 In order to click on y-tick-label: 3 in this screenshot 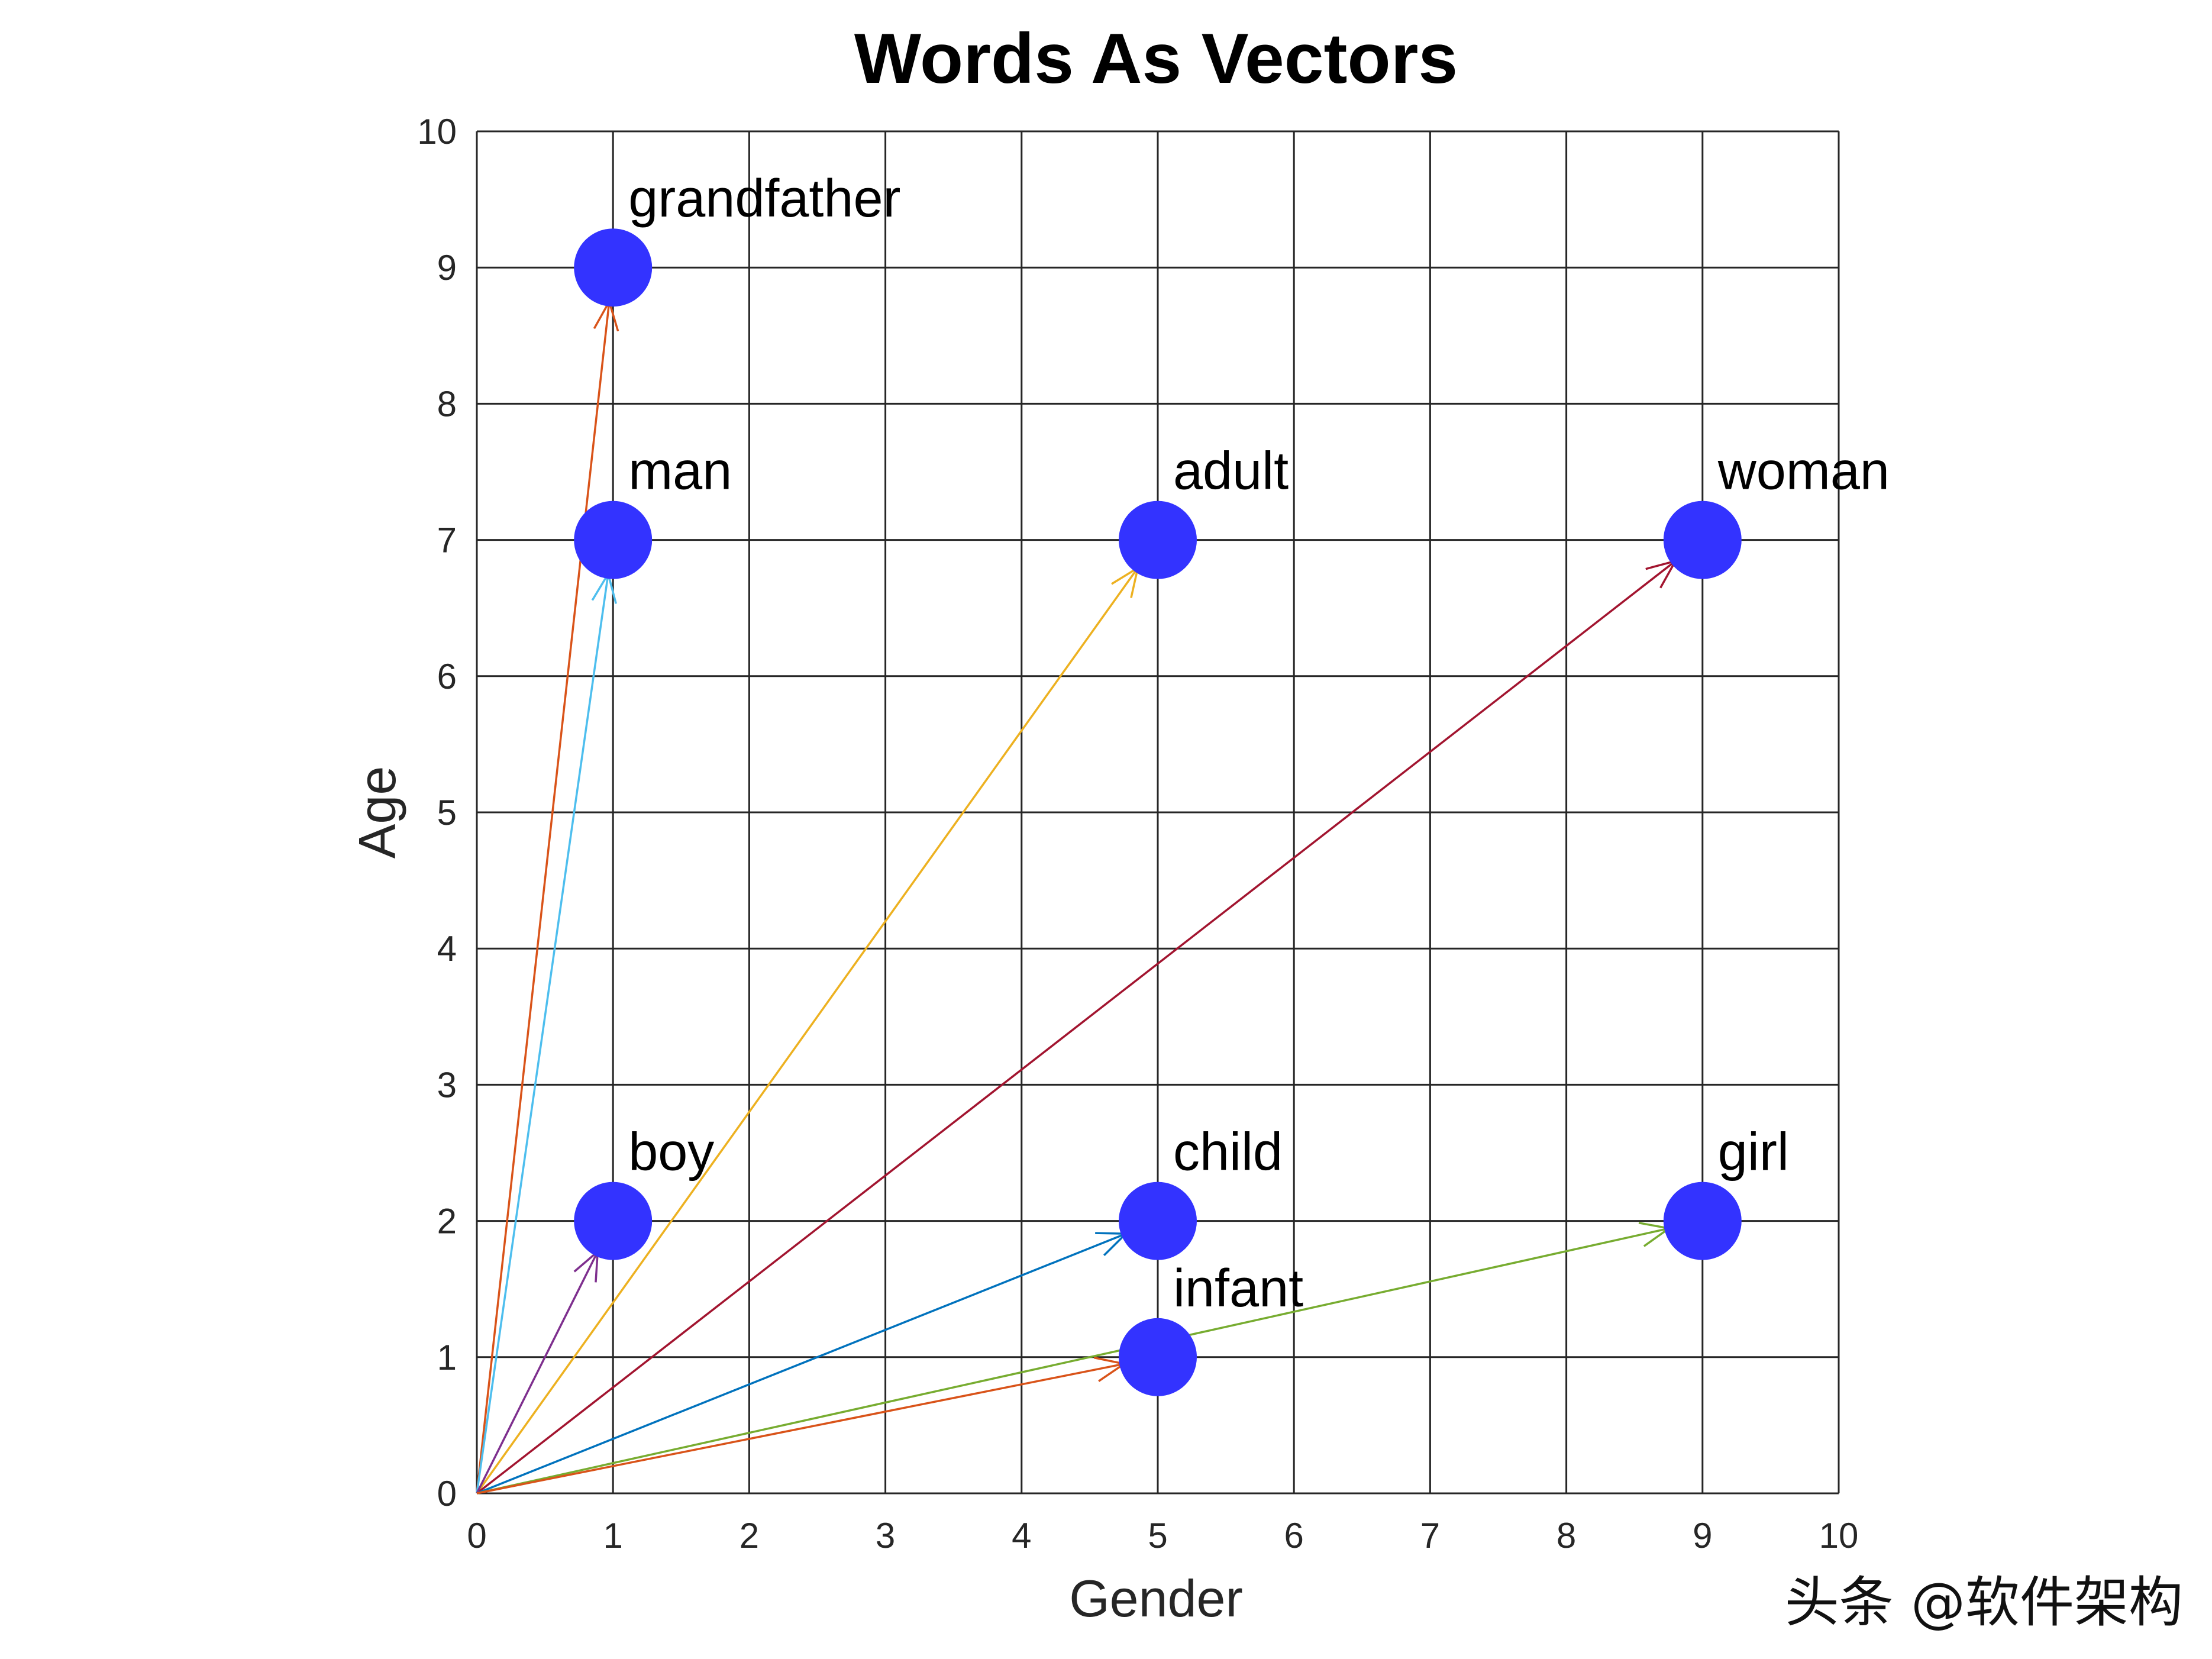, I will do `click(447, 1085)`.